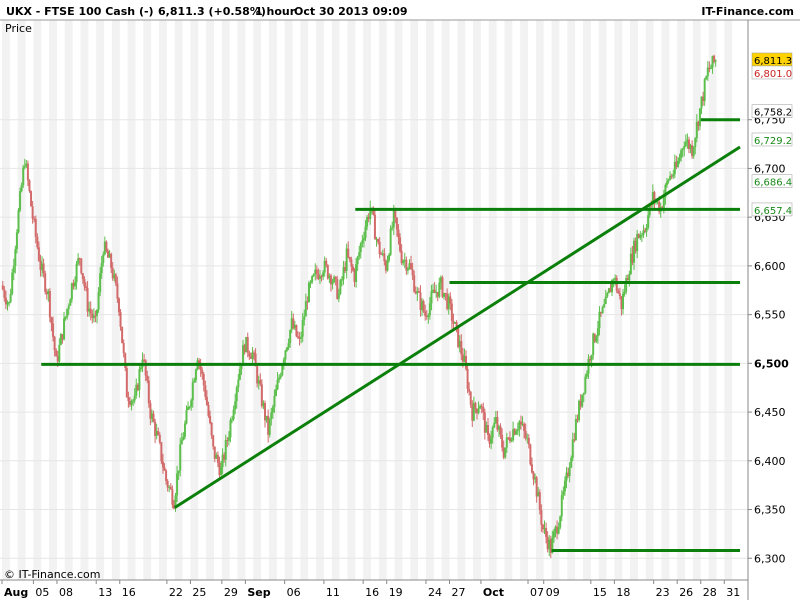 The width and height of the screenshot is (800, 600). Describe the element at coordinates (294, 592) in the screenshot. I see `x-tick-label: 06` at that location.